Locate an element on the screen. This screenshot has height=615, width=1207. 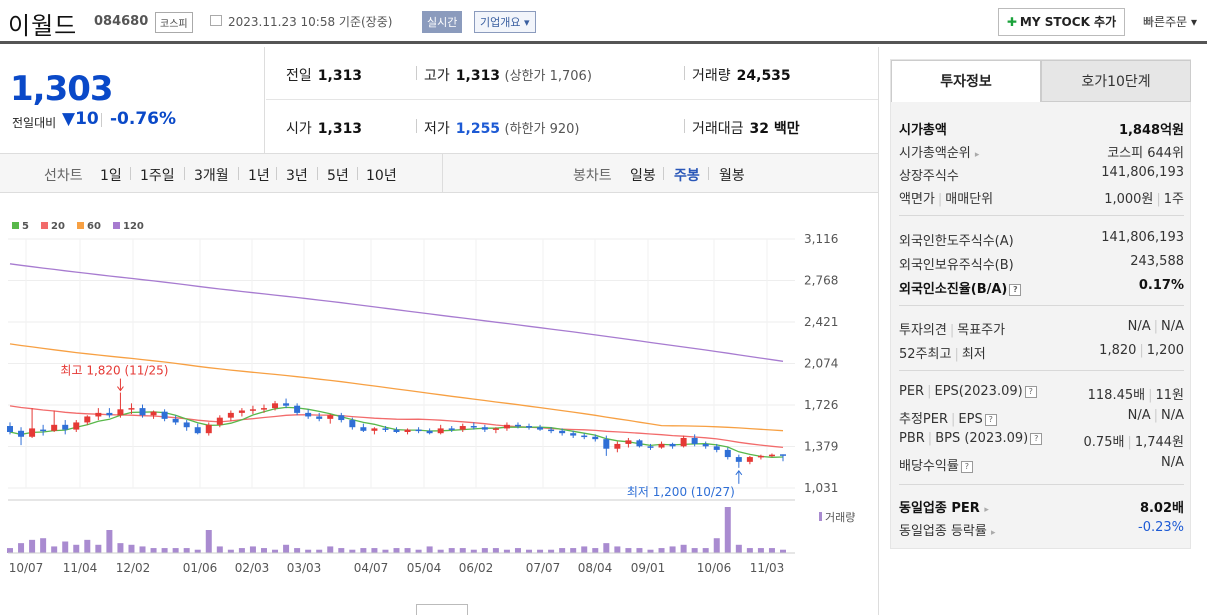
quote-timestamp: 2023.11.23 10:58 기준(장중) is located at coordinates (310, 22).